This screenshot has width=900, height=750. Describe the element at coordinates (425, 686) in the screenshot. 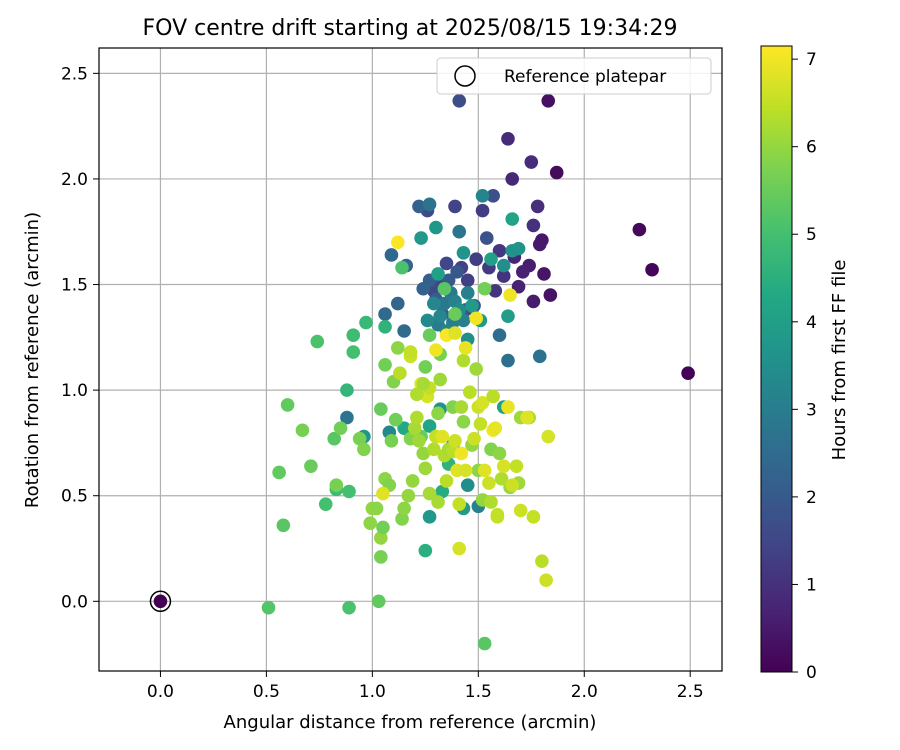

I see `x-axis-ticks: 0.0 0.5 1.0 1.5 2.0 2.5` at that location.